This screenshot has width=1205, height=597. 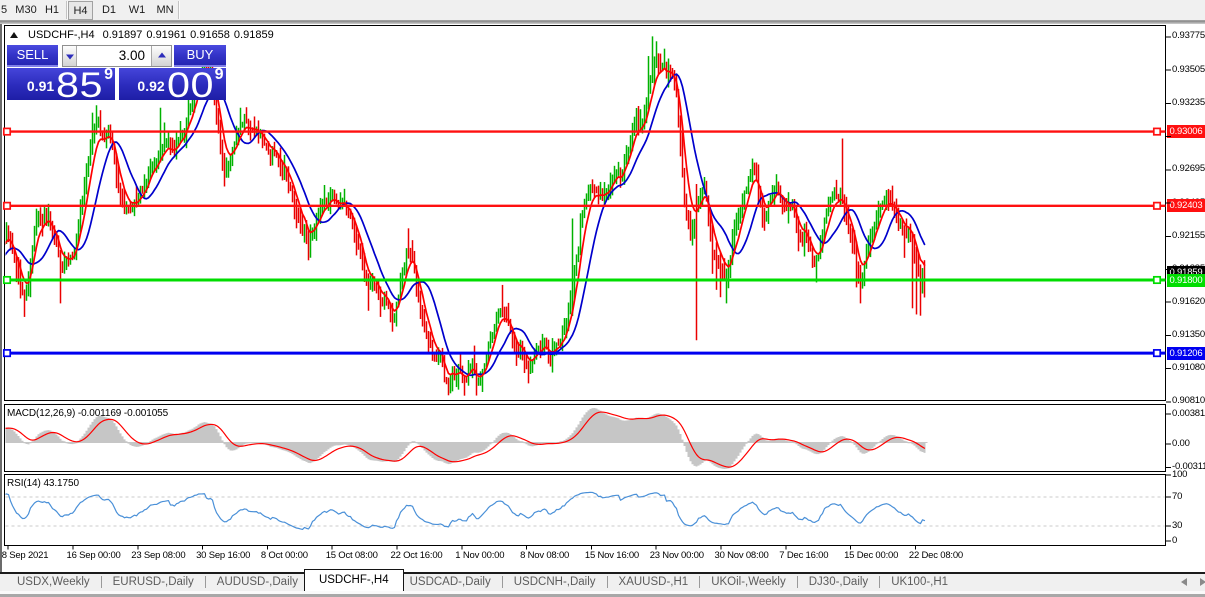 I want to click on time-label: 23 Nov 00:00, so click(x=676, y=555).